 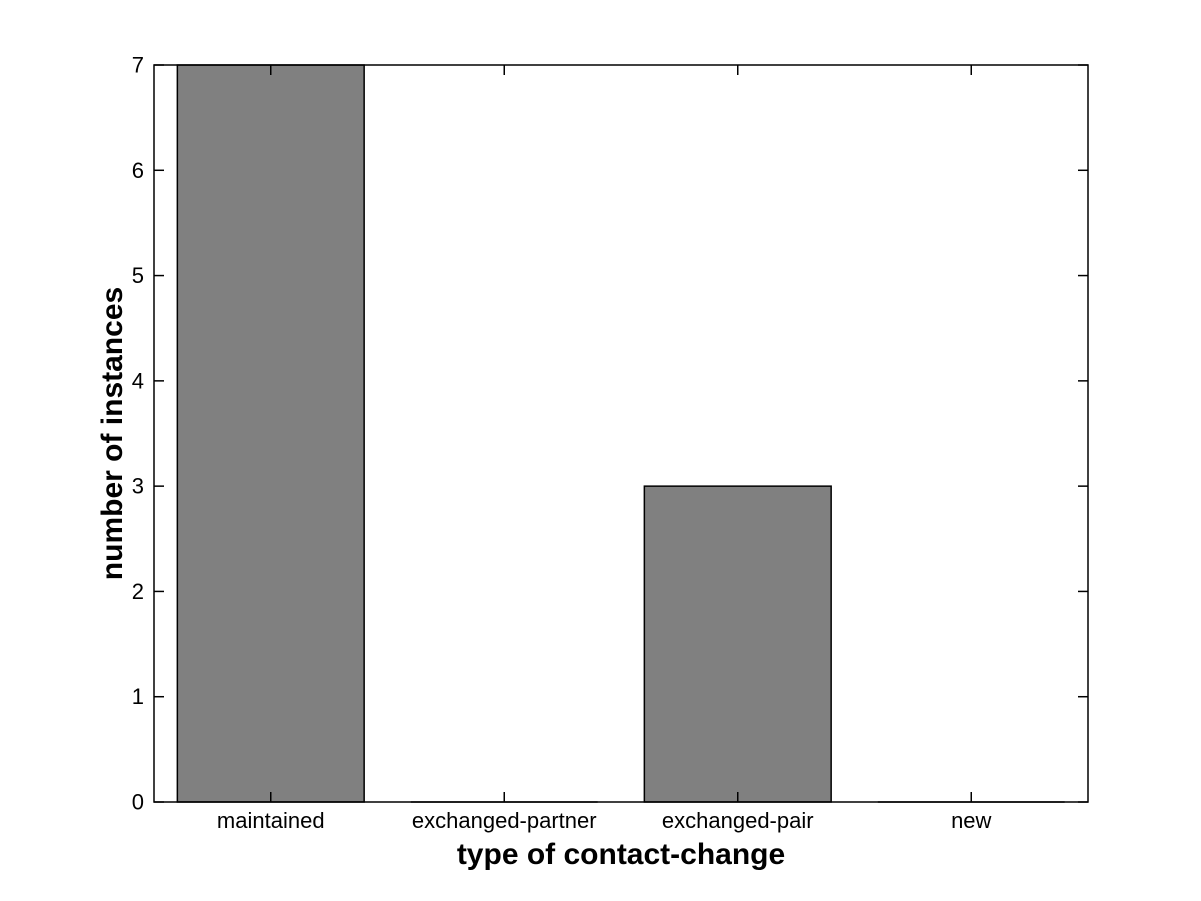 What do you see at coordinates (971, 820) in the screenshot?
I see `x-tick-label: new` at bounding box center [971, 820].